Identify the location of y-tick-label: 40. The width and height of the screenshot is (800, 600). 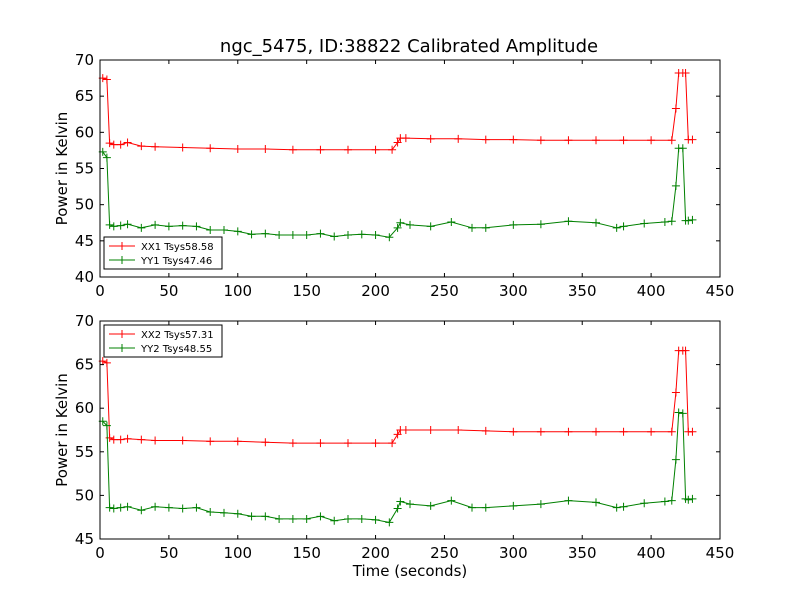
(84, 277).